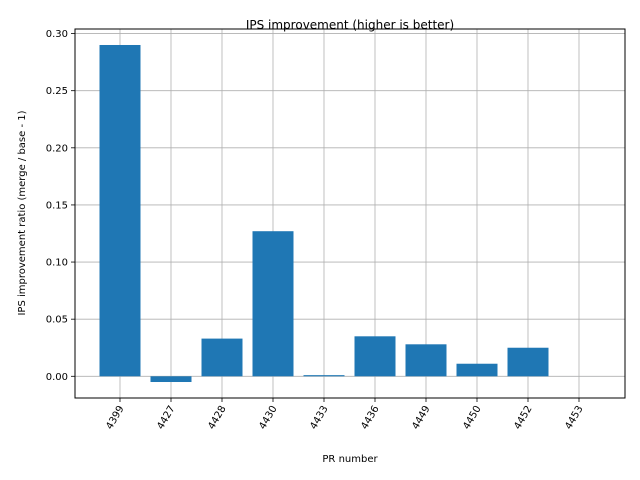 The height and width of the screenshot is (480, 640). What do you see at coordinates (166, 418) in the screenshot?
I see `x-tick-label: 4427` at bounding box center [166, 418].